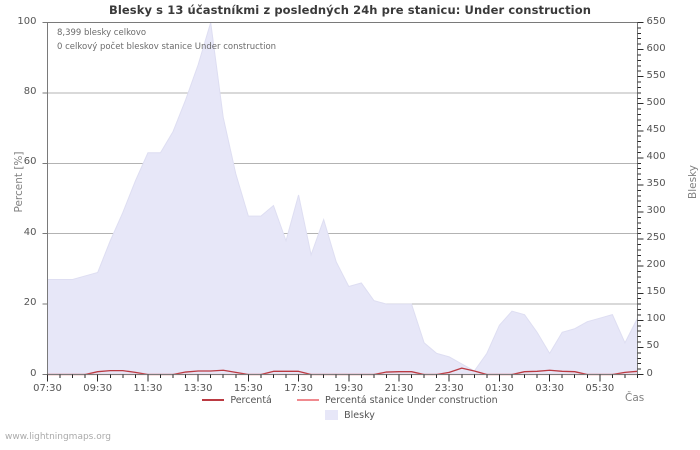 The image size is (700, 450). What do you see at coordinates (30, 162) in the screenshot?
I see `tick-label-y-left: 60` at bounding box center [30, 162].